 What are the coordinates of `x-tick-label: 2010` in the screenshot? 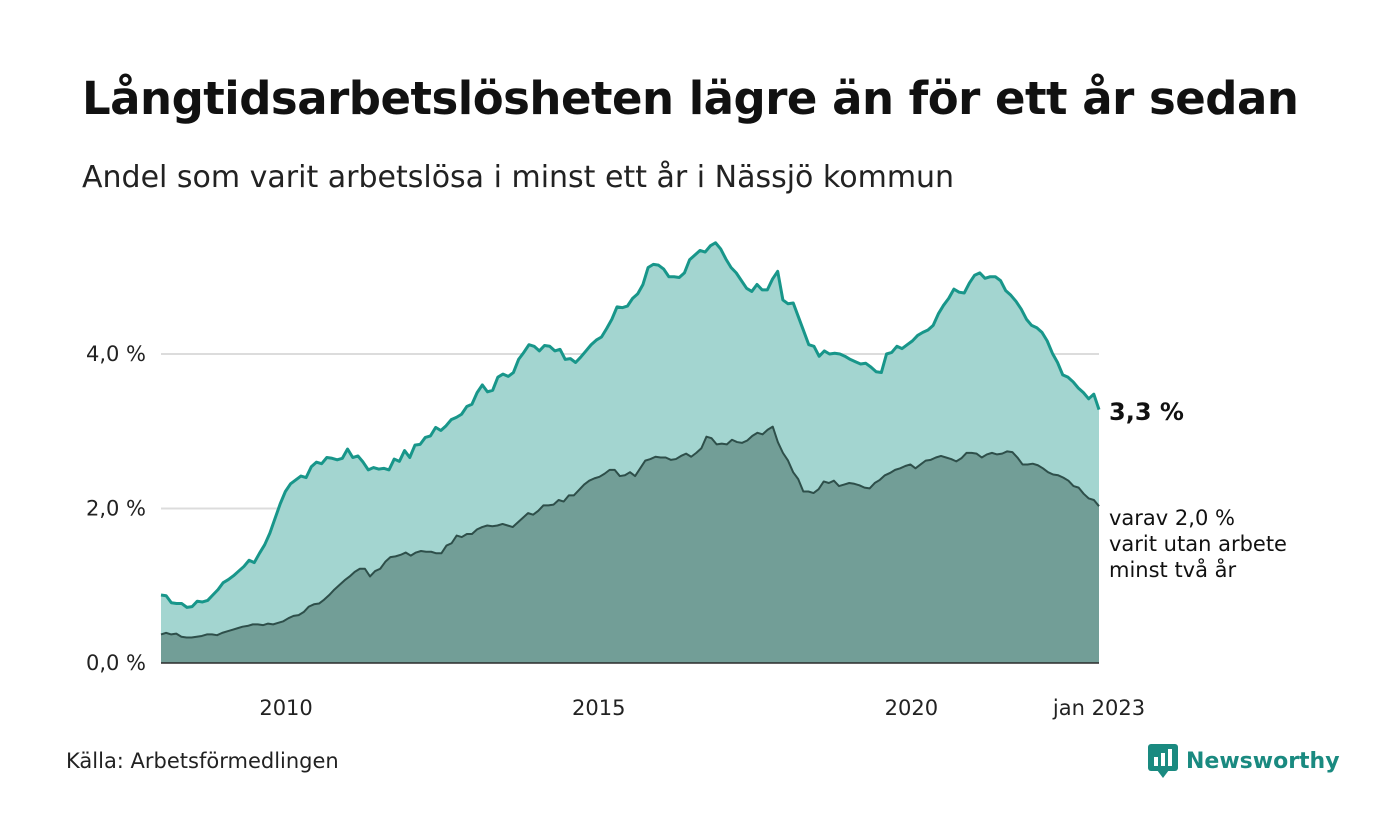 It's located at (285, 708).